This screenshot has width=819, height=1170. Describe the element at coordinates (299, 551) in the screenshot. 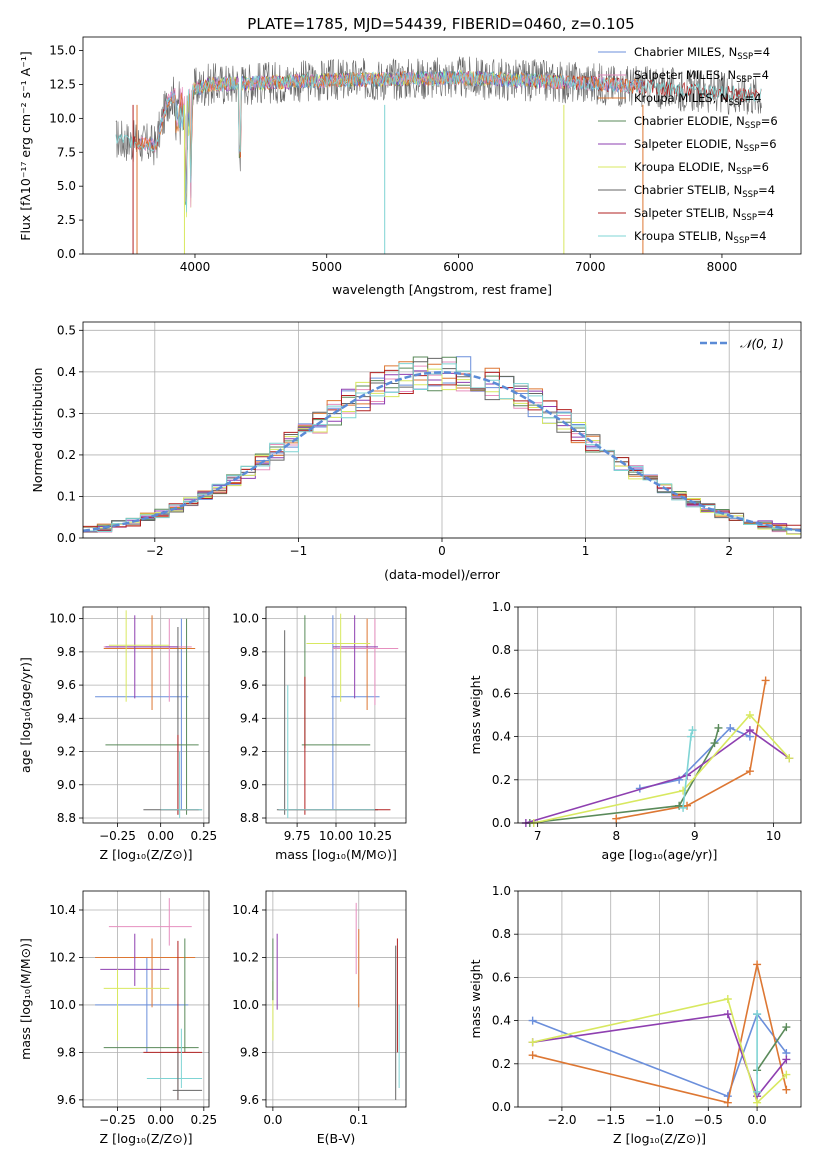

I see `x-tick-label: −1` at that location.